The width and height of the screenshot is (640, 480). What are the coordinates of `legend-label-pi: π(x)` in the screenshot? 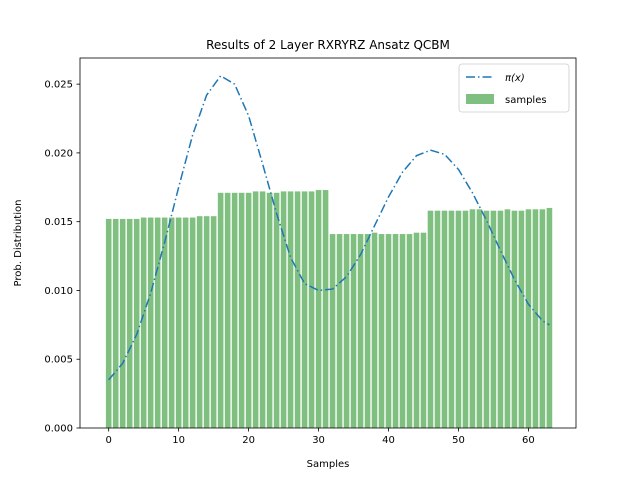 It's located at (515, 78).